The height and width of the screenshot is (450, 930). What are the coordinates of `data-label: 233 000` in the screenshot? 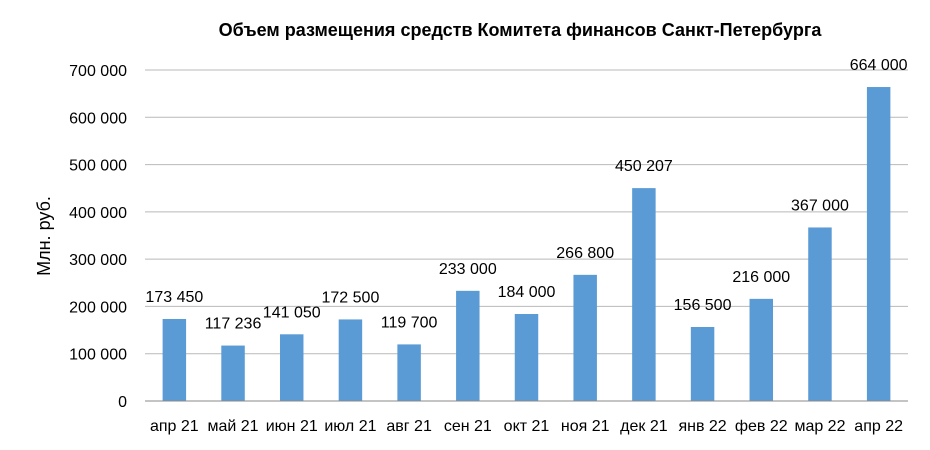 It's located at (468, 269).